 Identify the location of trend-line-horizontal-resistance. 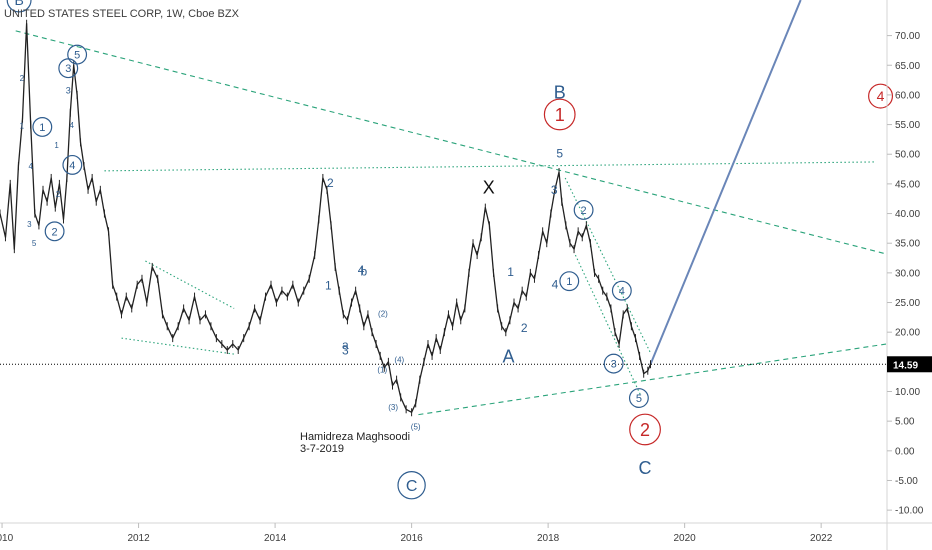
(490, 166).